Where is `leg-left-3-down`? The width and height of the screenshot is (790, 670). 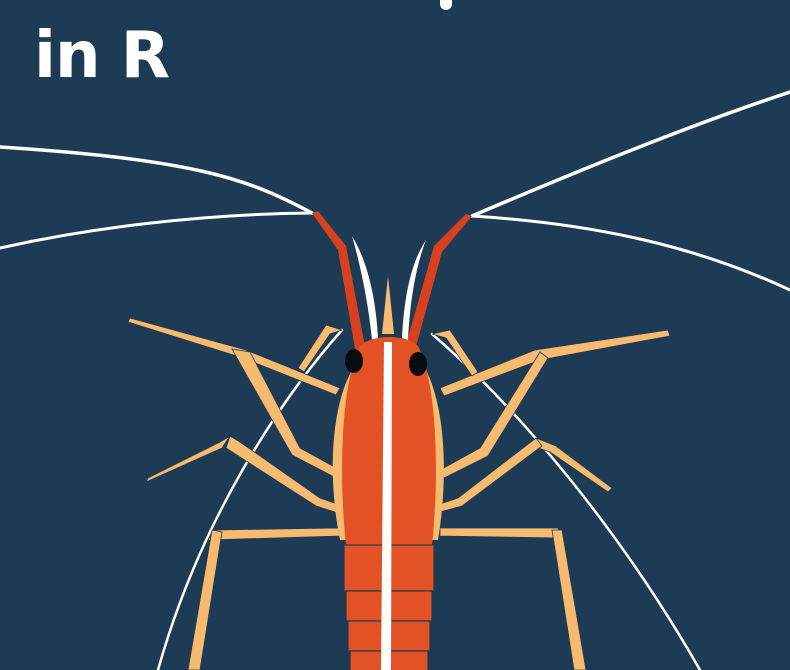
leg-left-3-down is located at coordinates (205, 599).